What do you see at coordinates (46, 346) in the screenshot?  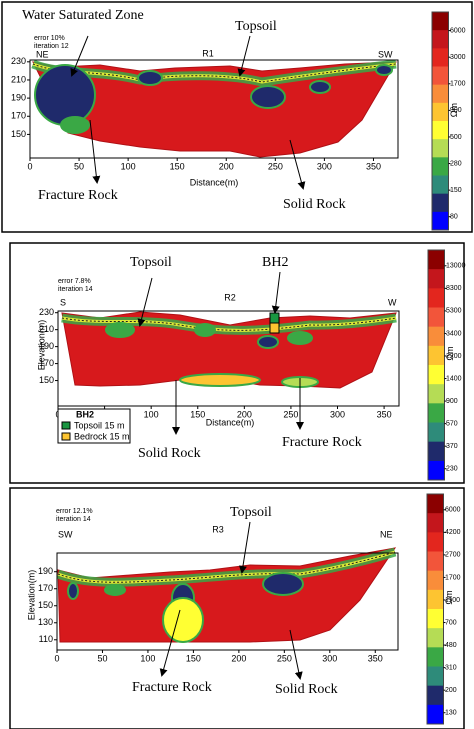 I see `y-tick-label: 190` at bounding box center [46, 346].